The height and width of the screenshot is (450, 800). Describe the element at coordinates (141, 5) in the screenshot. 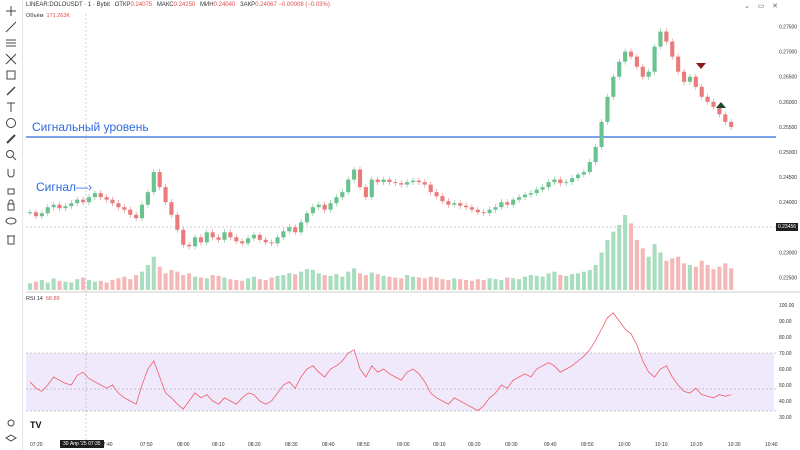

I see `open-value: 0.24075` at that location.